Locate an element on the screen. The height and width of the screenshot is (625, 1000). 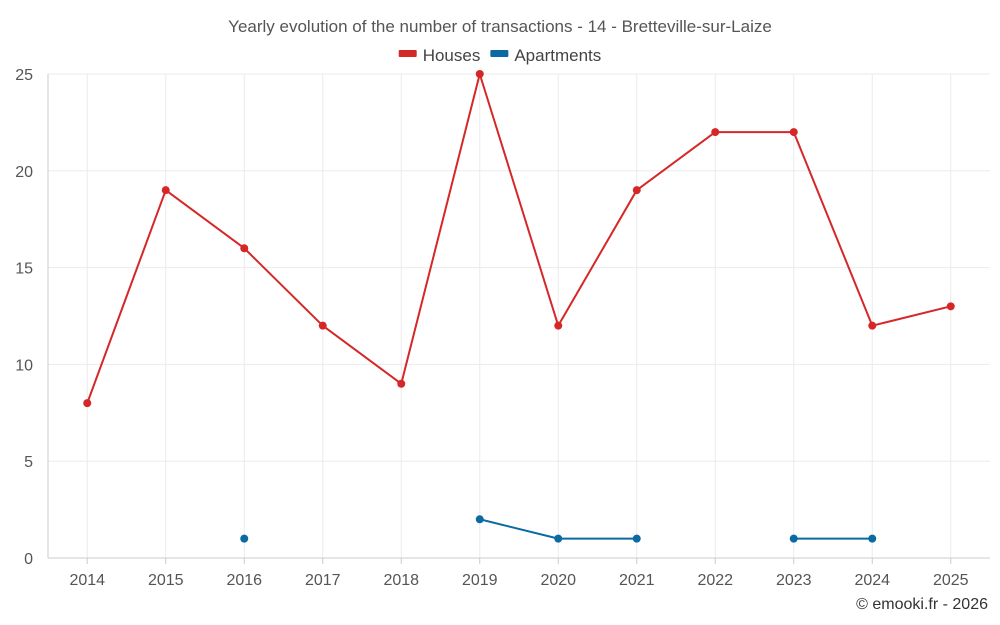
legend: Houses Apartments is located at coordinates (499, 55).